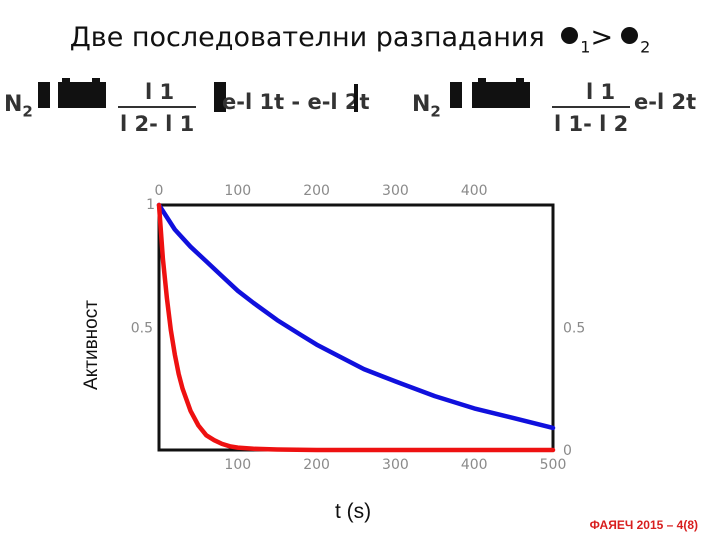 This screenshot has height=540, width=720. I want to click on exponential-terms: e-l 1t - e-l 2t, so click(296, 102).